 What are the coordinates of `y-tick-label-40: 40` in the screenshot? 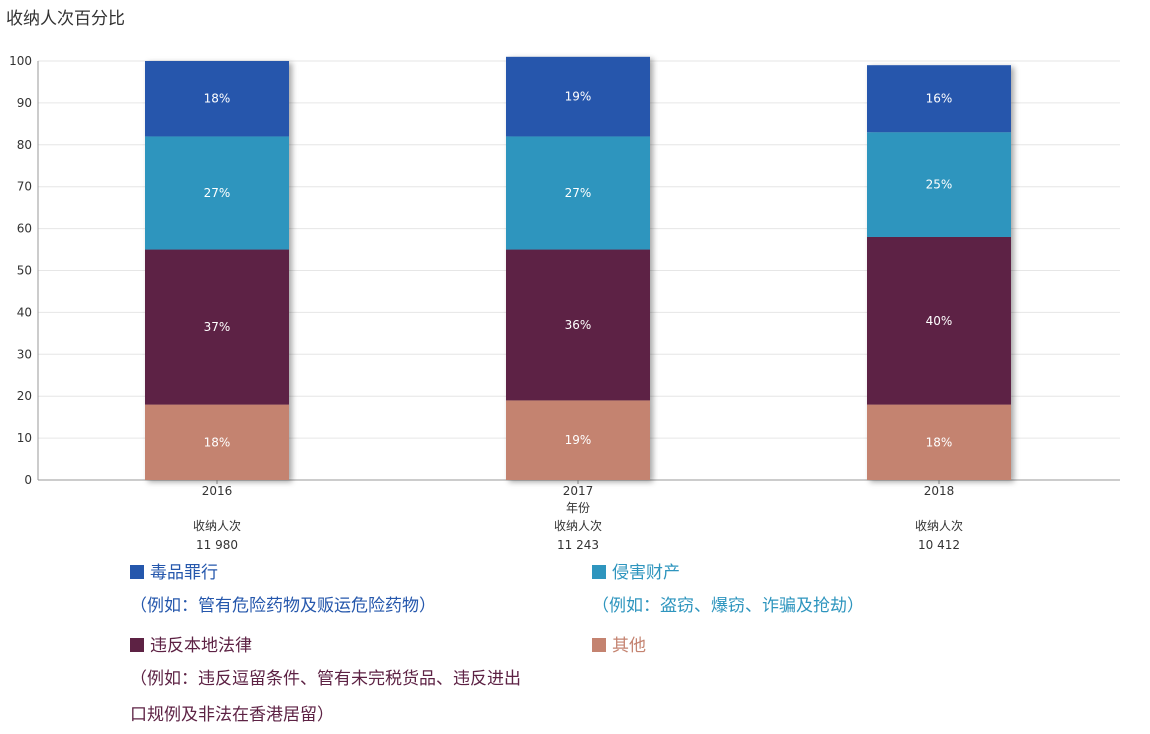 It's located at (24, 312).